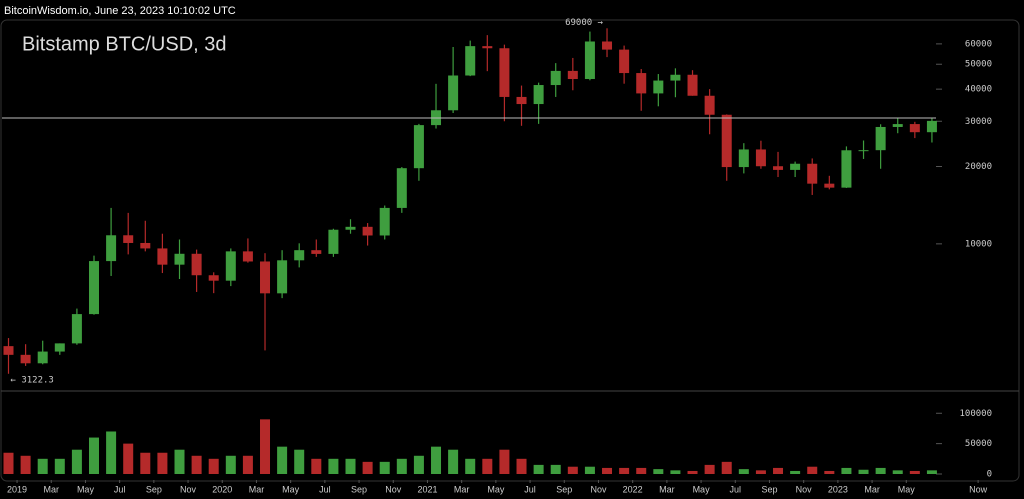  What do you see at coordinates (17, 489) in the screenshot?
I see `x-tick-label: 2019` at bounding box center [17, 489].